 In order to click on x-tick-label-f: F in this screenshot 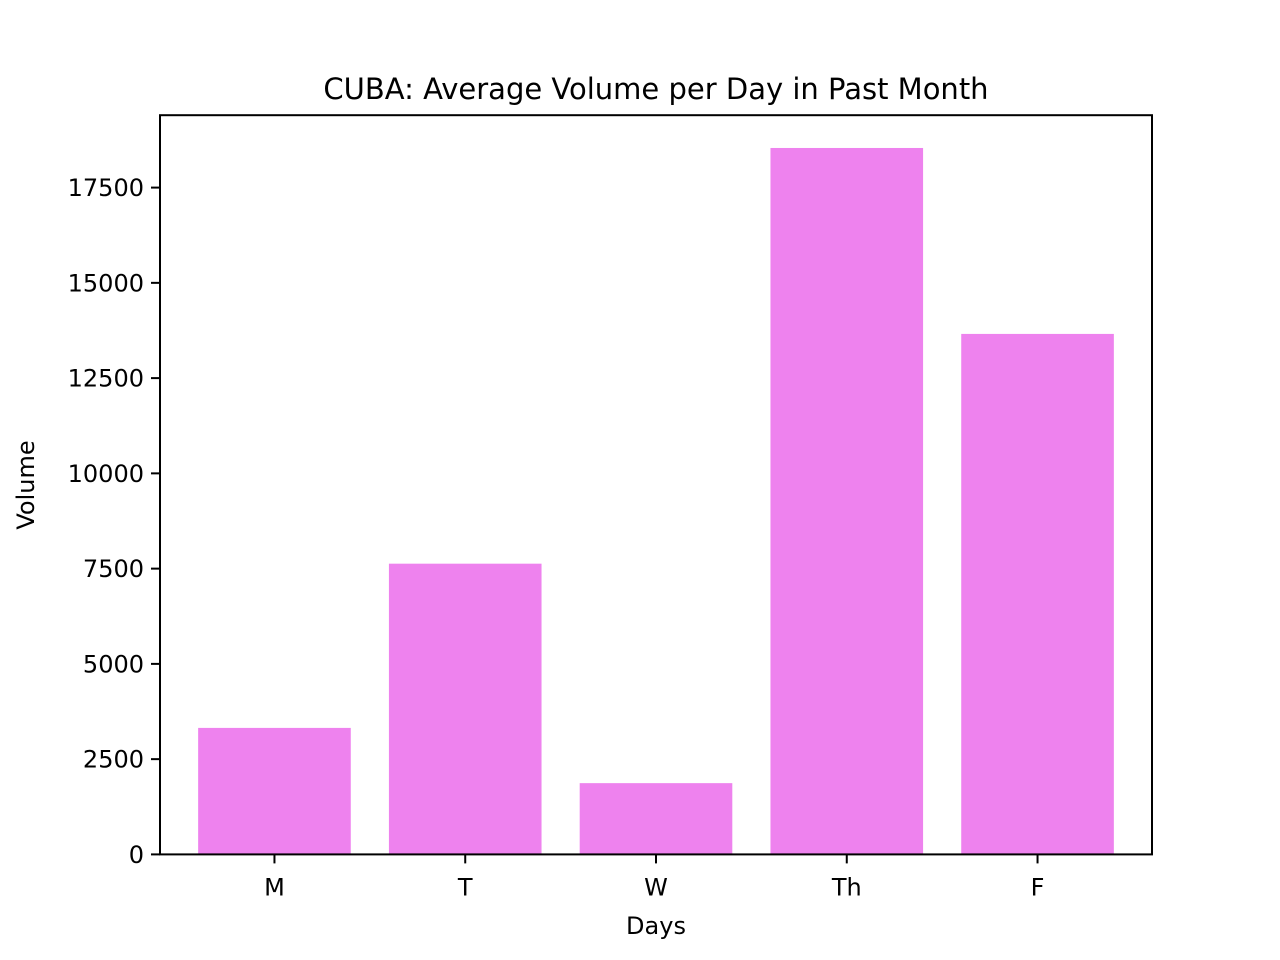, I will do `click(1038, 887)`.